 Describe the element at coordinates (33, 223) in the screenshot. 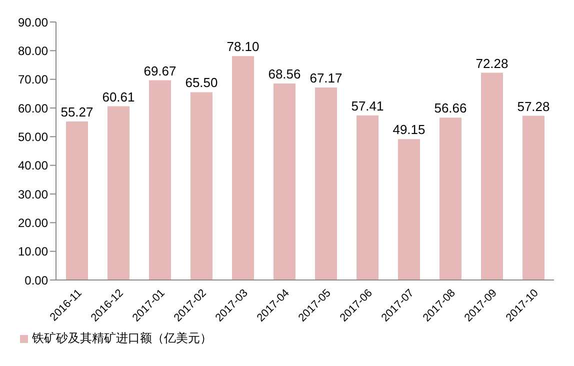

I see `y-tick-label: 20.00` at that location.